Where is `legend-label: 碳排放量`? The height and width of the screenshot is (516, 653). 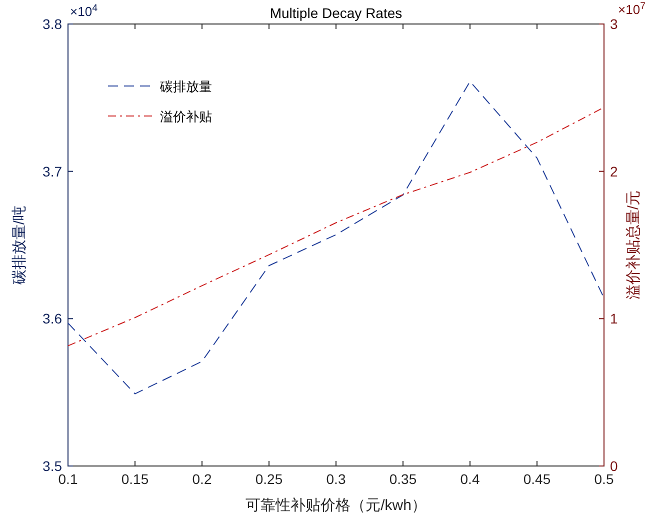 legend-label: 碳排放量 is located at coordinates (185, 86).